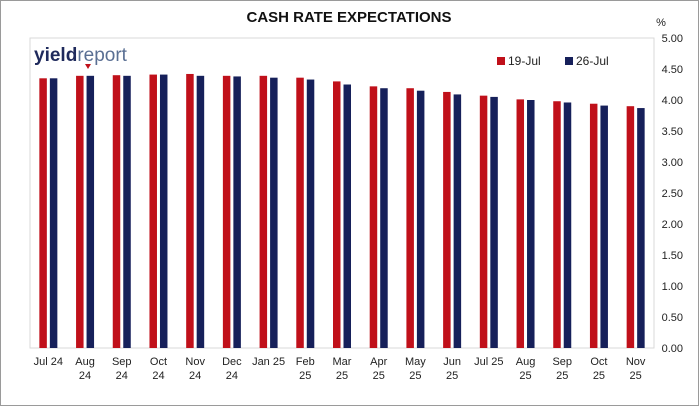  Describe the element at coordinates (636, 369) in the screenshot. I see `x-tick-label: Nov 25` at that location.